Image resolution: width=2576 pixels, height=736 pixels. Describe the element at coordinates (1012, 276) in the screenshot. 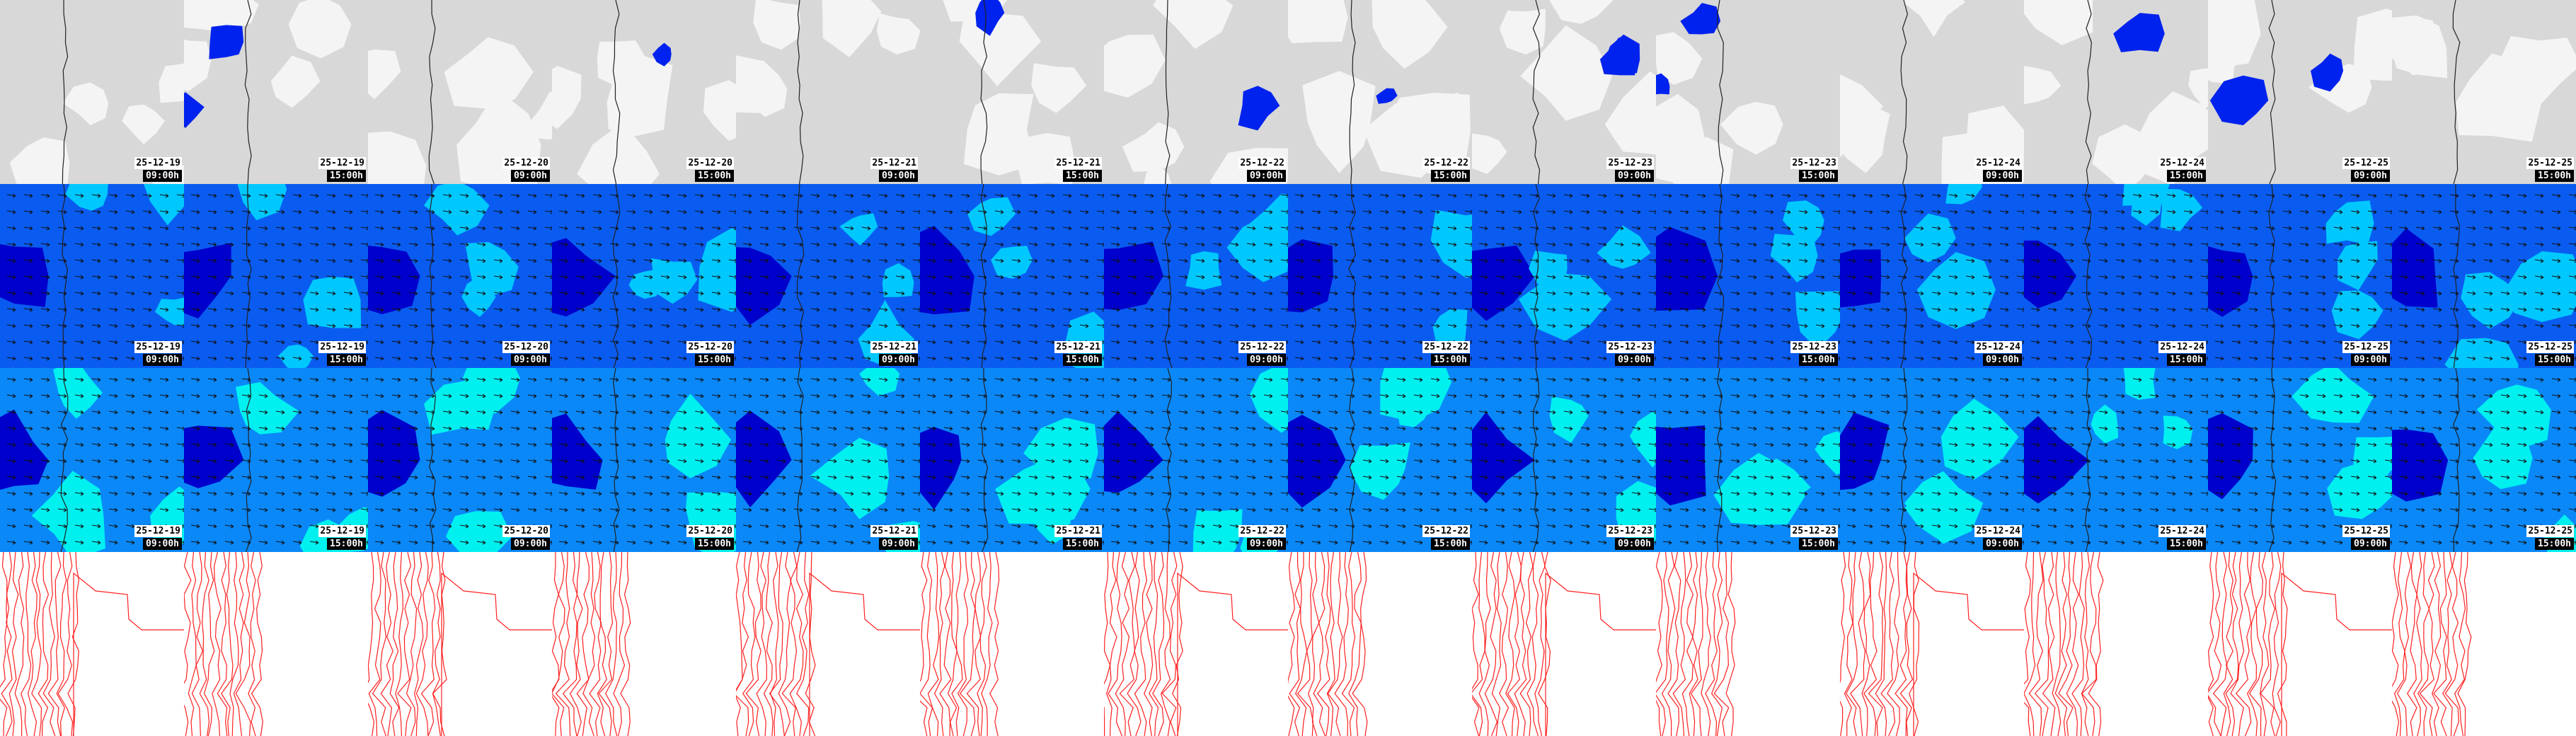

I see `wind-map-upper-tile: 25-12-21 15:00h` at that location.